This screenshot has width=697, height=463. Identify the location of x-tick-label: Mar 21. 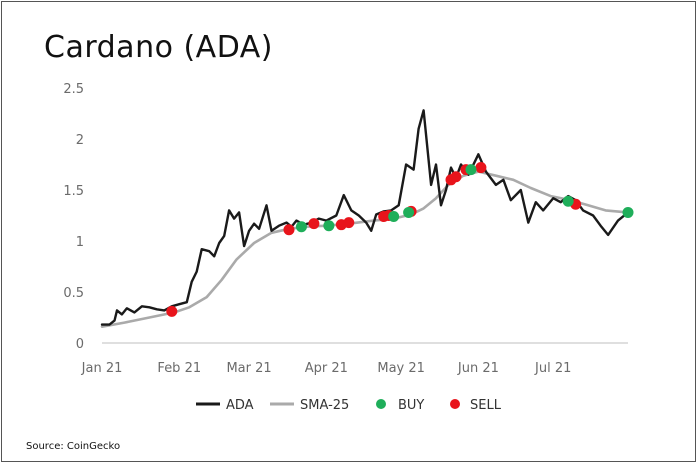
(248, 368).